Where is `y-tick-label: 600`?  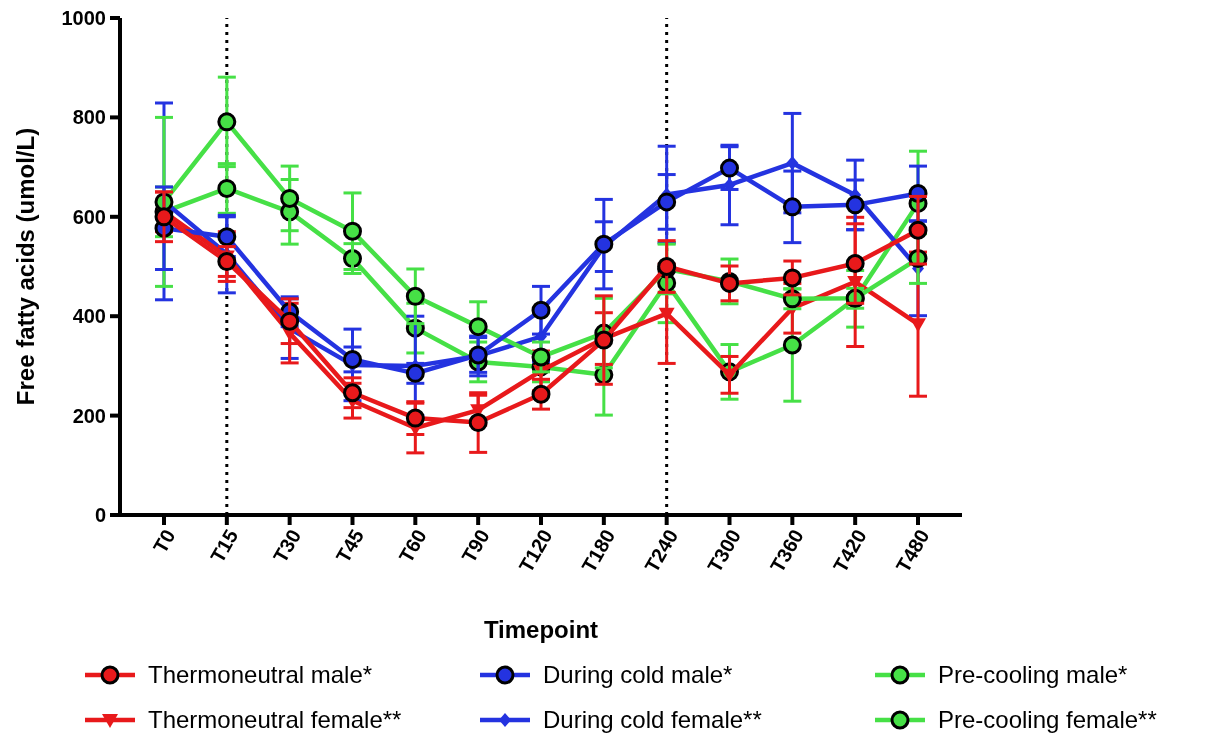
y-tick-label: 600 is located at coordinates (89, 216).